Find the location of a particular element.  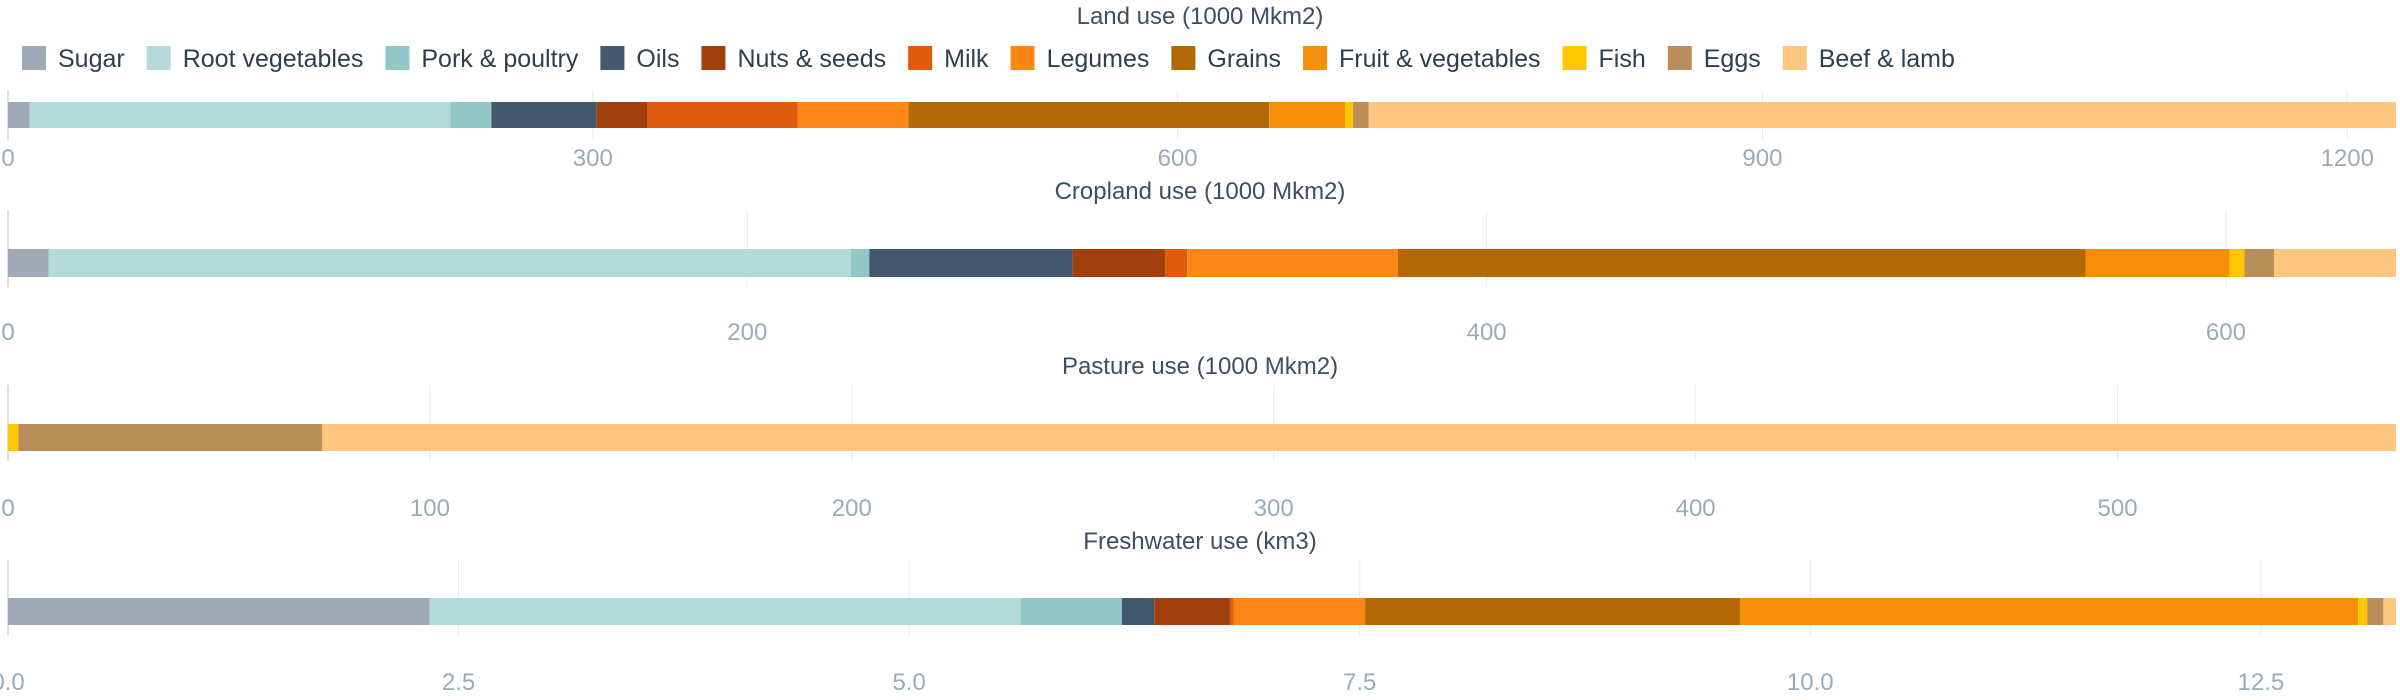

legend-item-root-vegetables: Root vegetables is located at coordinates (255, 59).